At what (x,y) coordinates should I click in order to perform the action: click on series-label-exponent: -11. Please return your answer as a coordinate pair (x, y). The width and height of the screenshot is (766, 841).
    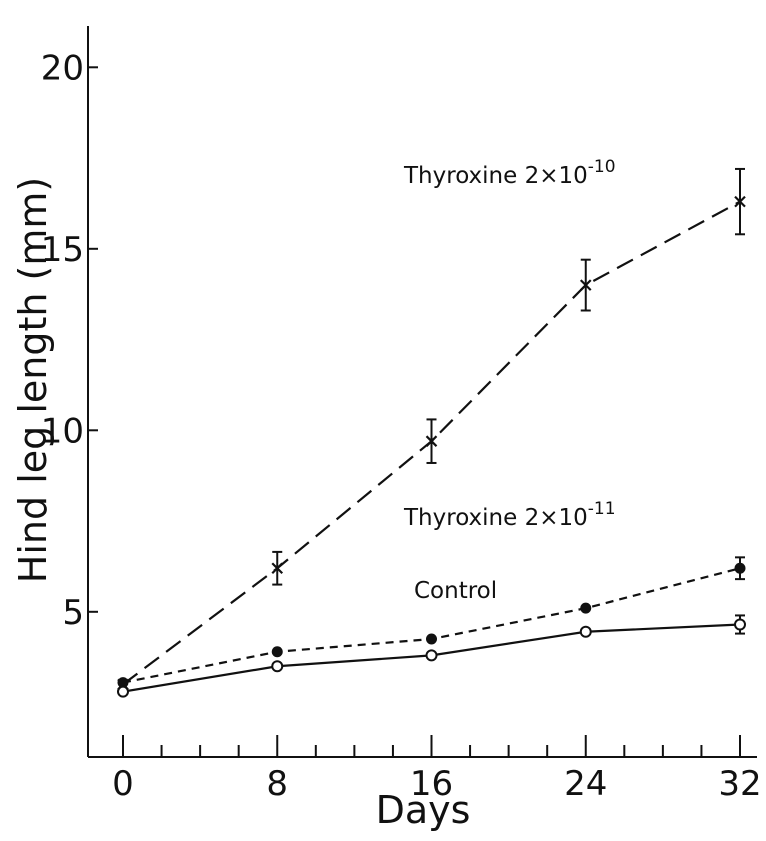
    Looking at the image, I should click on (602, 509).